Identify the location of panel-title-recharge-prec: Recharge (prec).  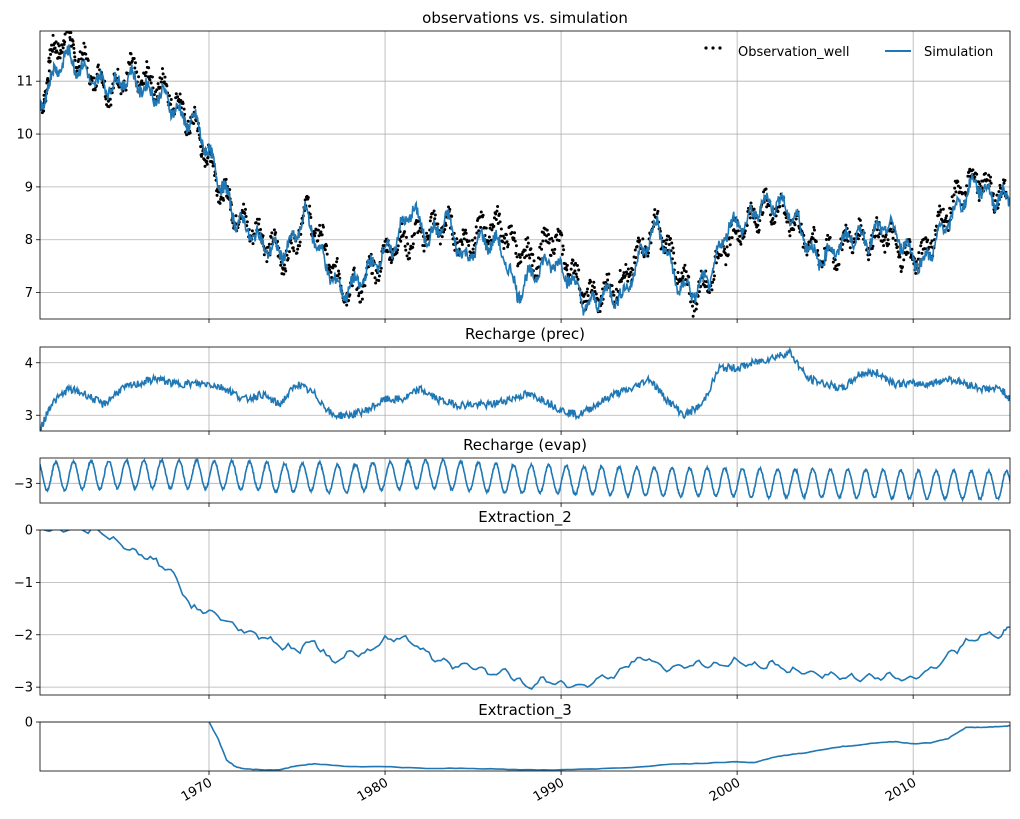
(525, 334).